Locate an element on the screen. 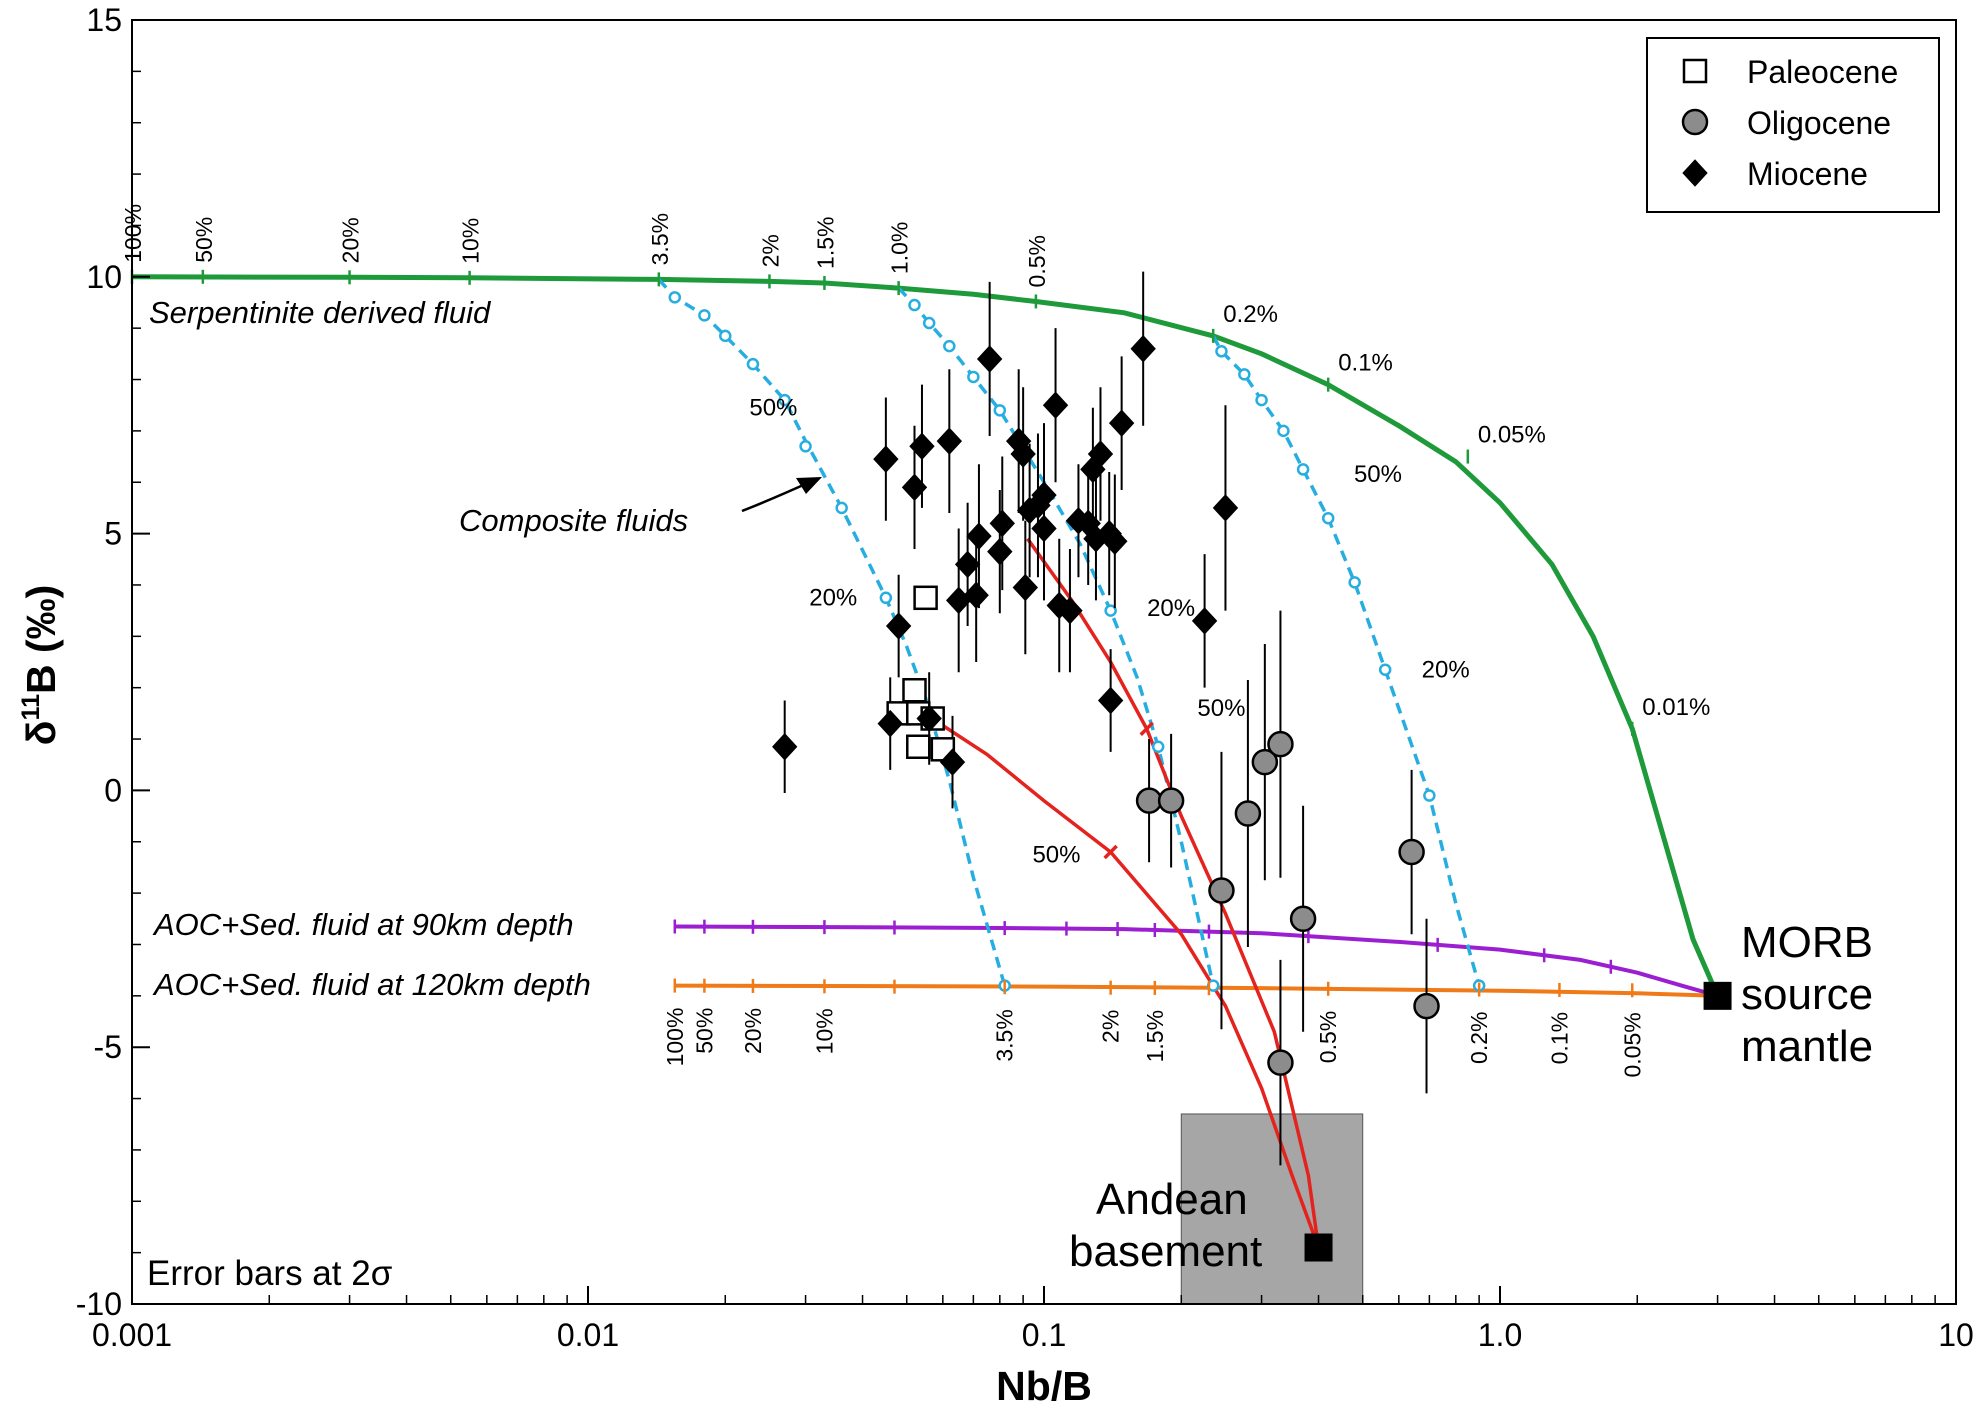 This screenshot has width=1985, height=1422. serpentinite-tick-label: 10% is located at coordinates (471, 241).